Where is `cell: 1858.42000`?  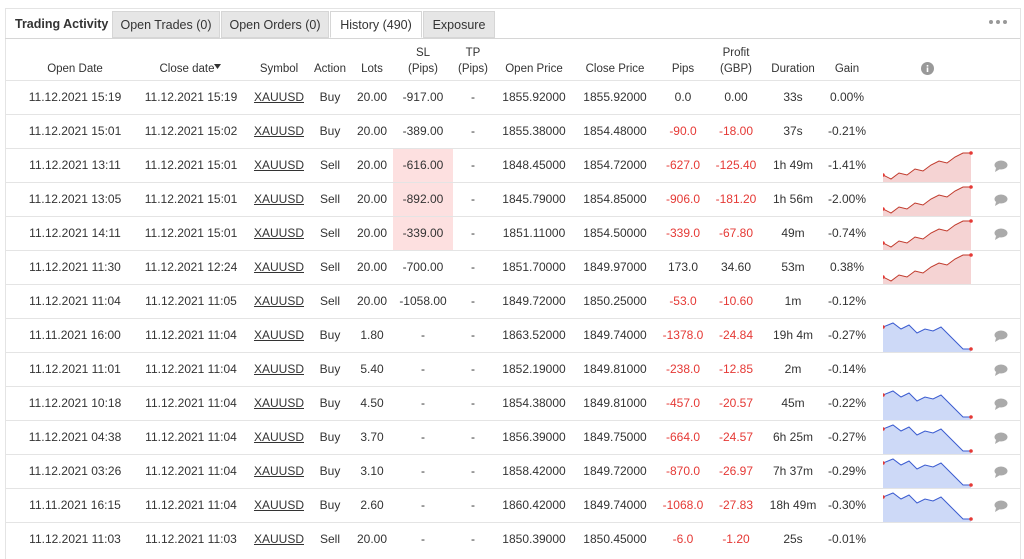
cell: 1858.42000 is located at coordinates (534, 471).